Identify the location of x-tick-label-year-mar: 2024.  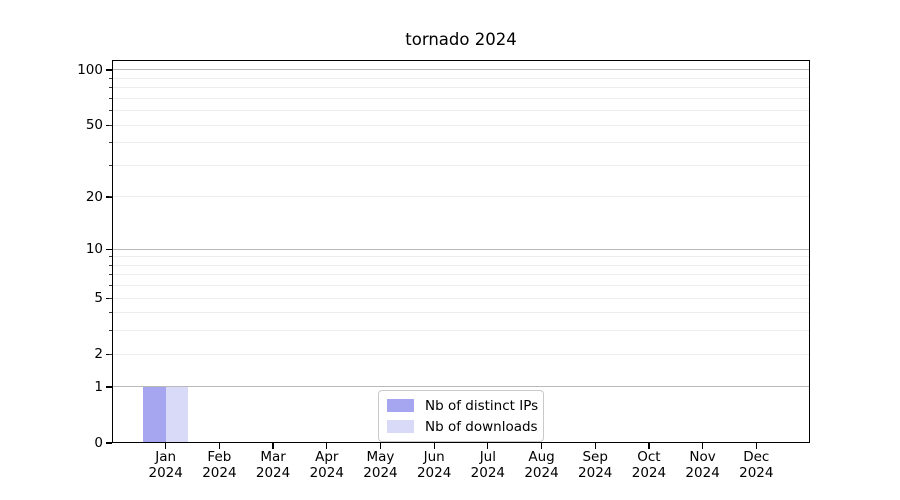
(273, 472).